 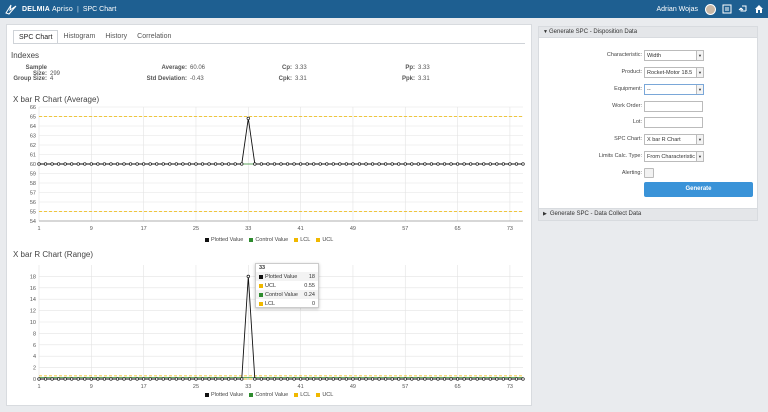 What do you see at coordinates (726, 9) in the screenshot?
I see `report-icon` at bounding box center [726, 9].